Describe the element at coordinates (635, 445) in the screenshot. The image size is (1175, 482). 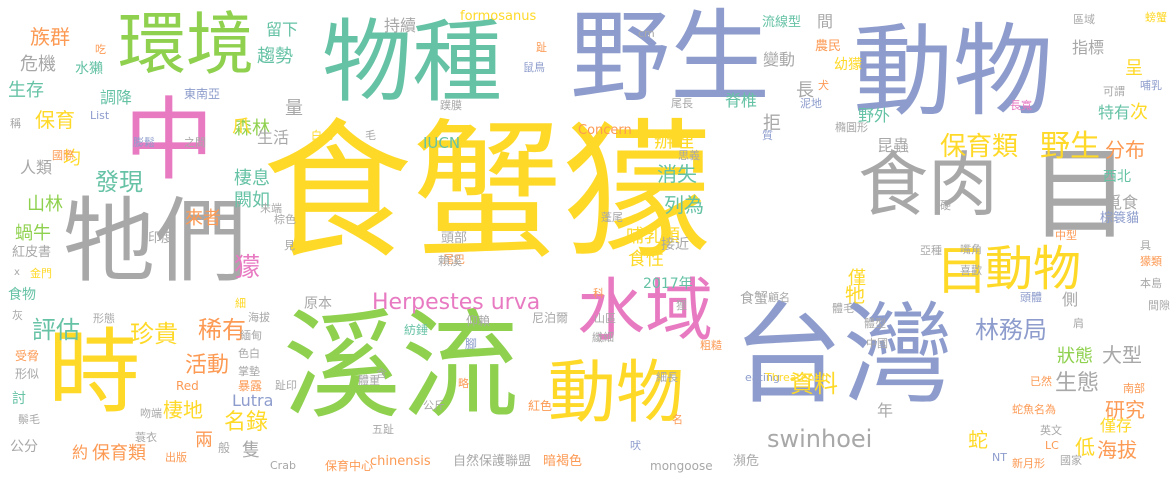
I see `word-fei: 吠` at that location.